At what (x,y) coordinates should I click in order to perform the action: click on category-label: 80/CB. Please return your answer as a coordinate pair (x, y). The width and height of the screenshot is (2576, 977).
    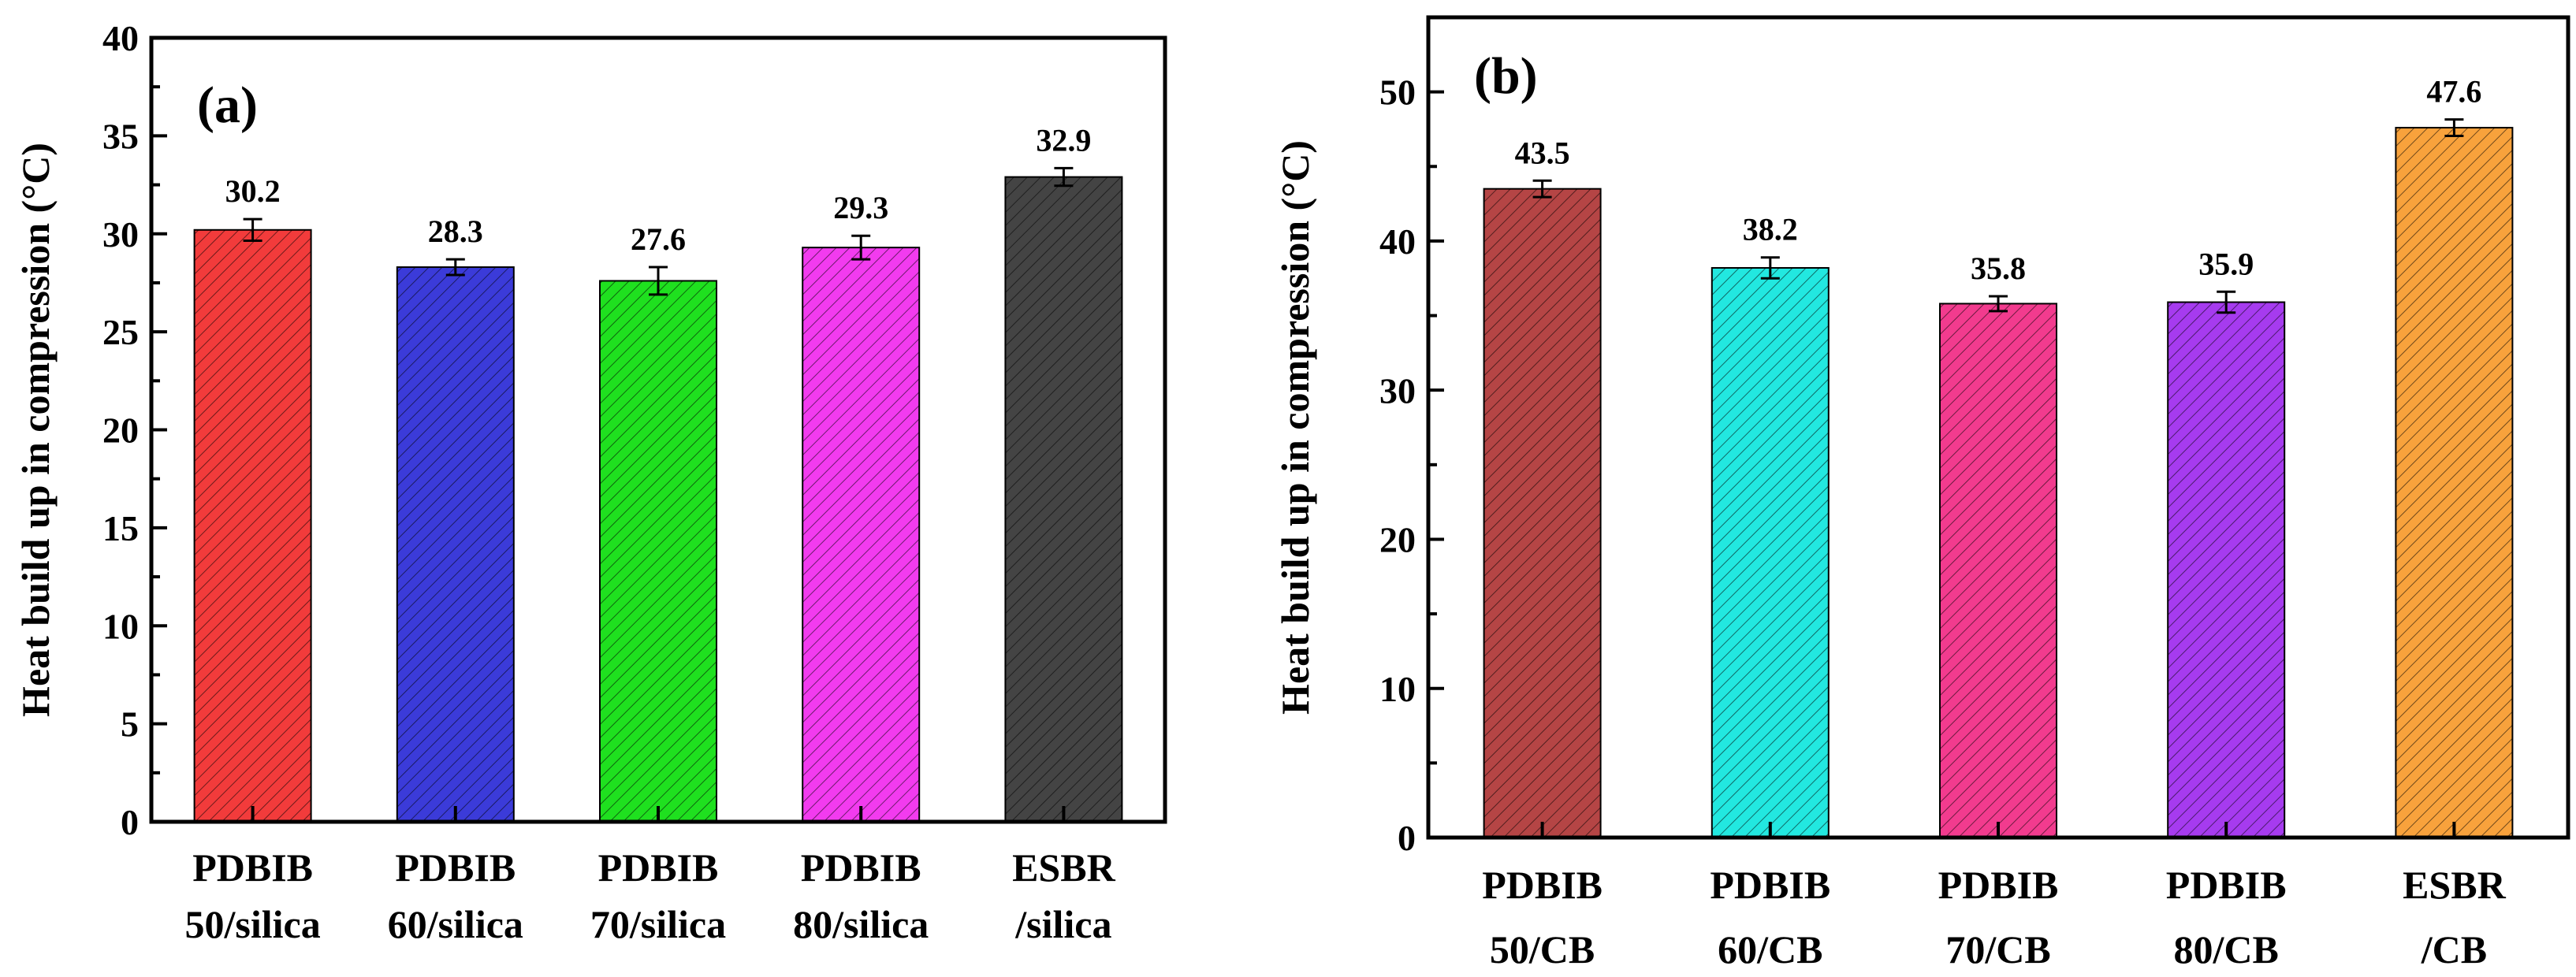
    Looking at the image, I should click on (2226, 949).